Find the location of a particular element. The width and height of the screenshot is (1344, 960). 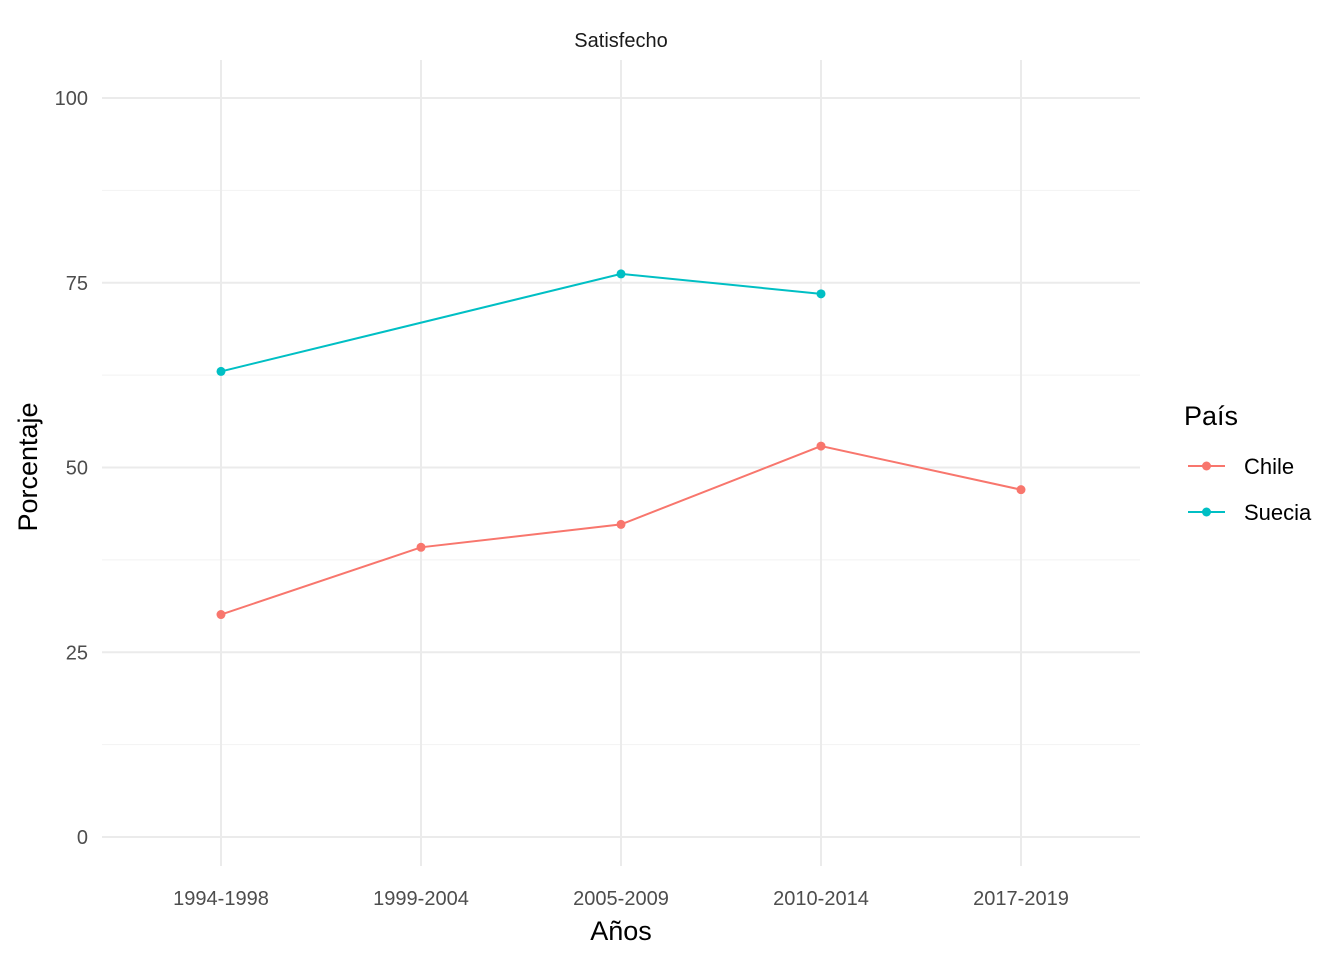

x-tick-label: 2017-2019 is located at coordinates (1021, 899).